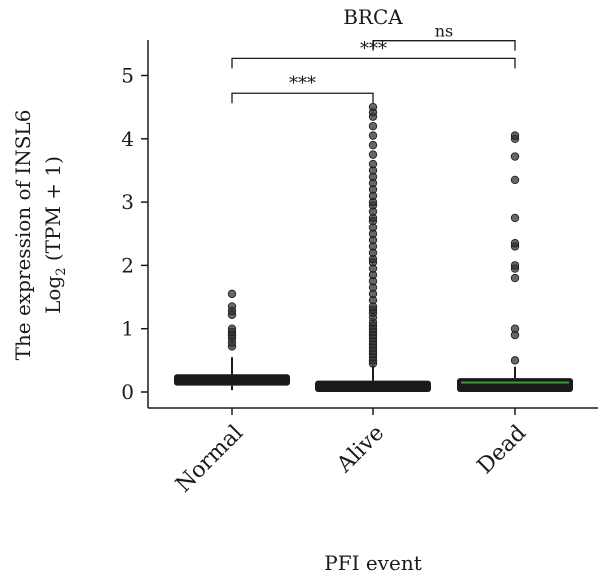  I want to click on box-dead, so click(515, 385).